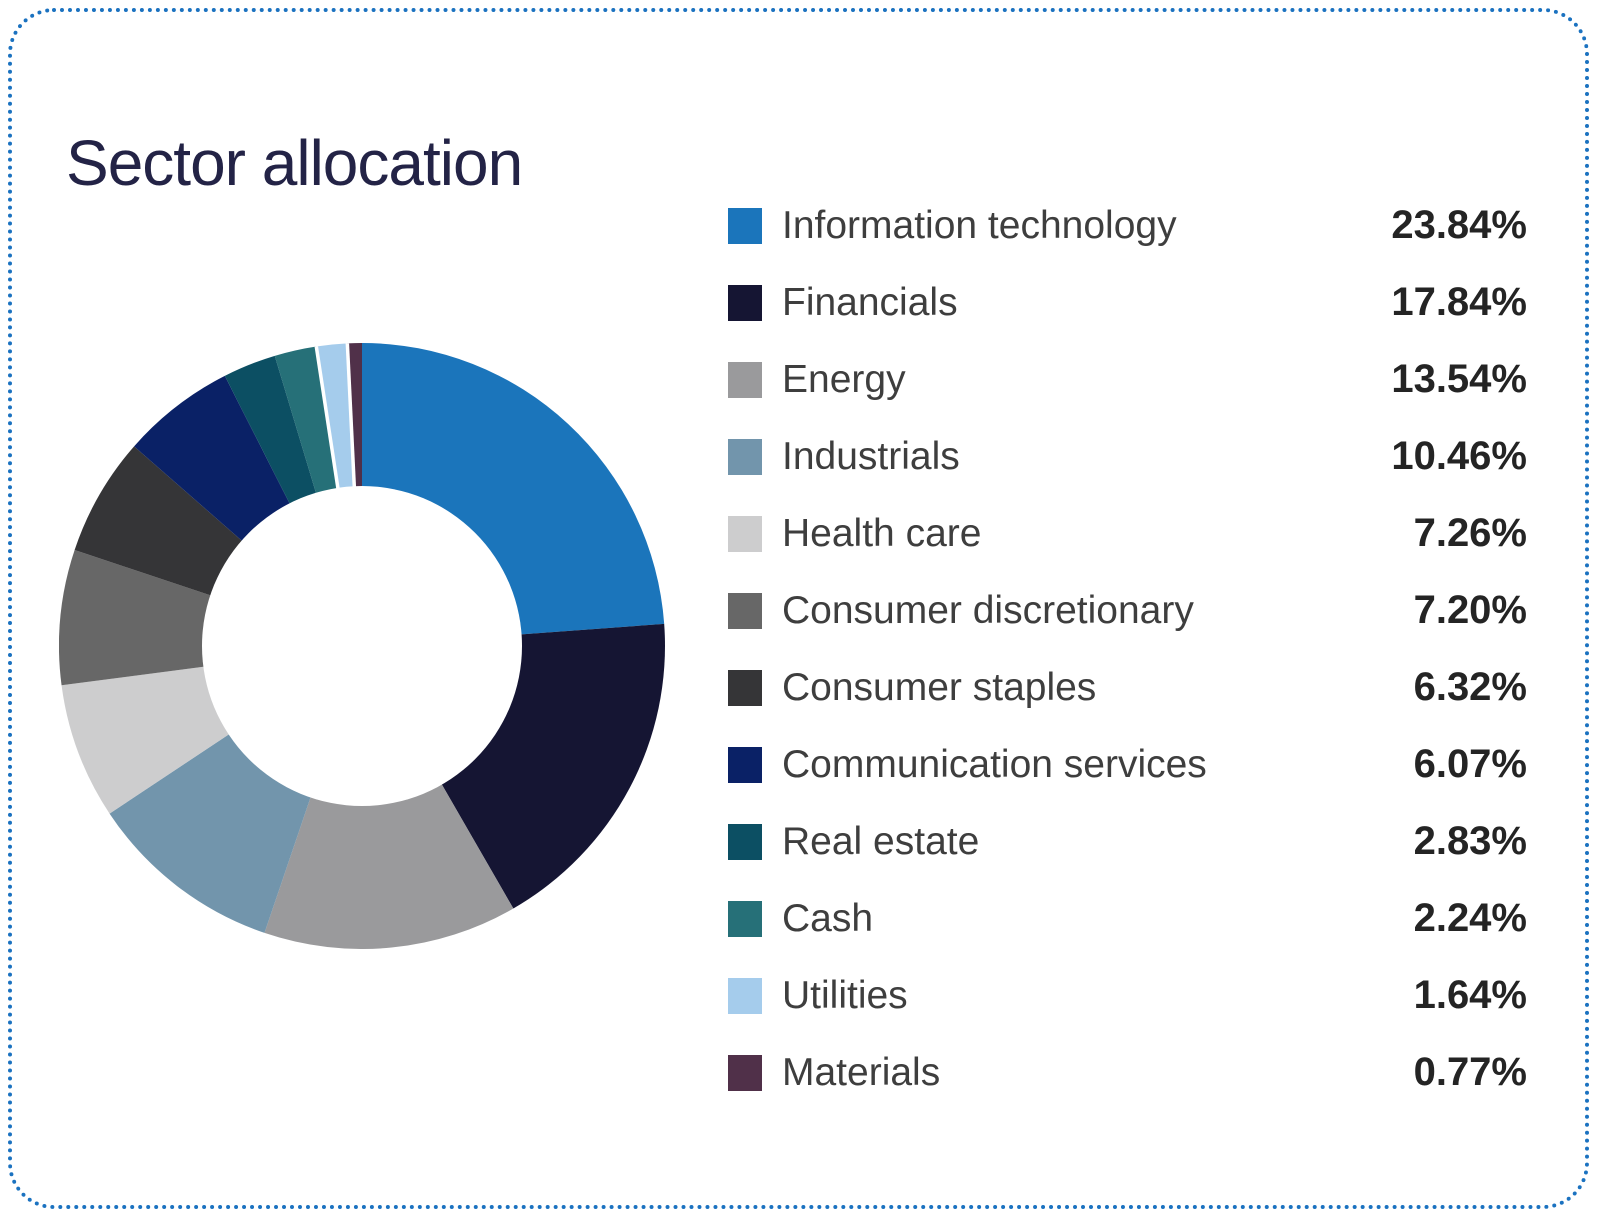 This screenshot has height=1217, width=1597. I want to click on legend-value: 6.32%, so click(1470, 687).